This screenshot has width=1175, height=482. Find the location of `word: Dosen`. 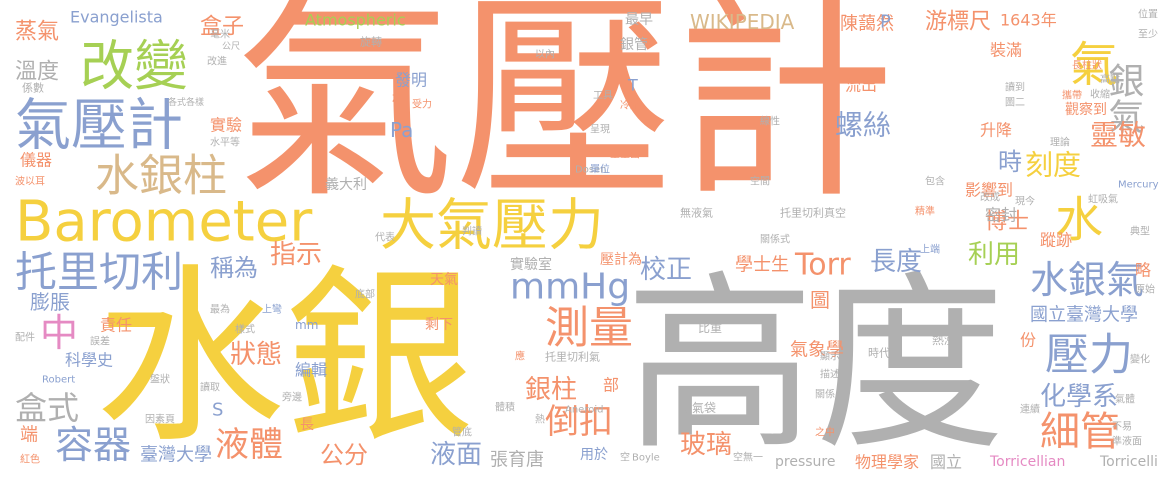

word: Dosen is located at coordinates (591, 170).